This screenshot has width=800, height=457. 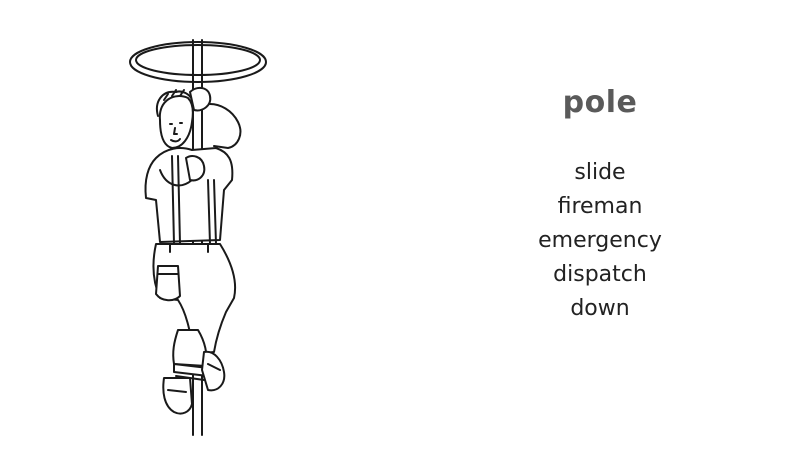 I want to click on related-word: slide, so click(x=600, y=172).